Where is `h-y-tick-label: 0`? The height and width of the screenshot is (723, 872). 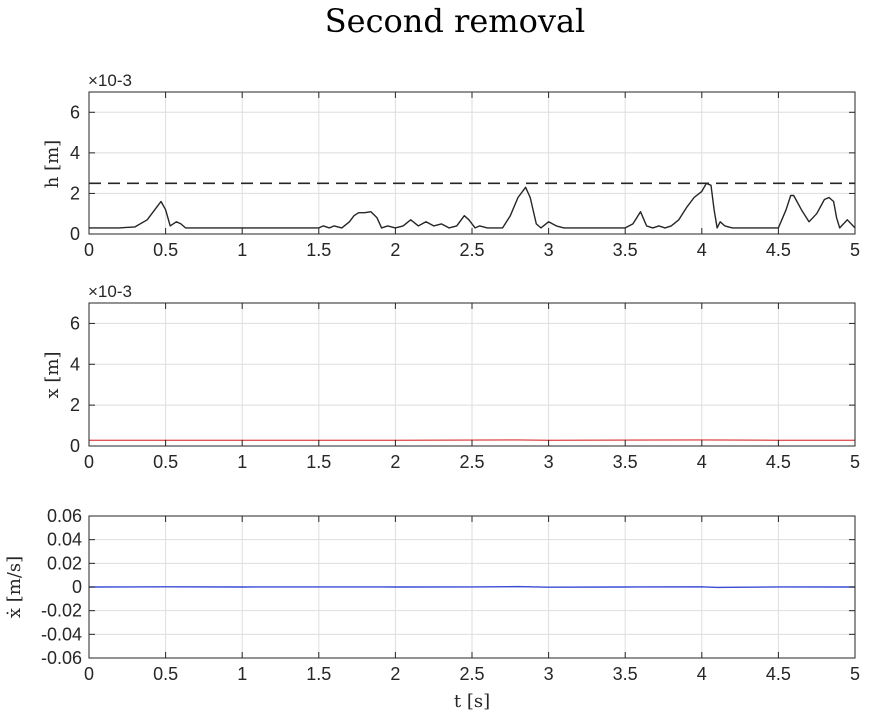
h-y-tick-label: 0 is located at coordinates (75, 234).